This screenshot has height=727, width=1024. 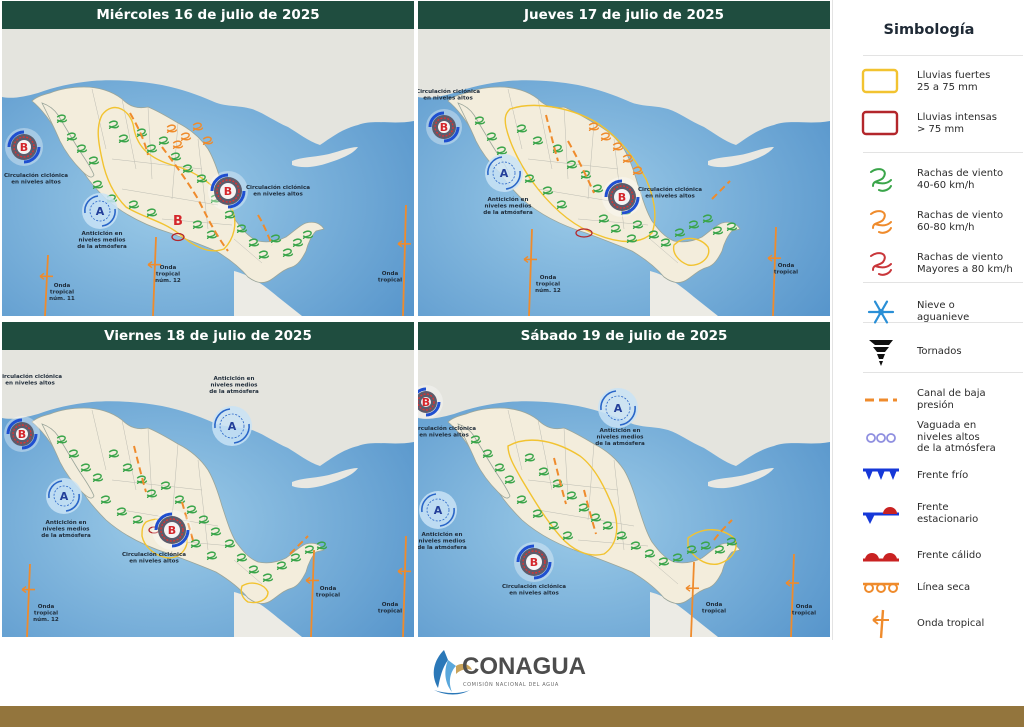 I want to click on legend-item: Frente cálido, so click(x=938, y=556).